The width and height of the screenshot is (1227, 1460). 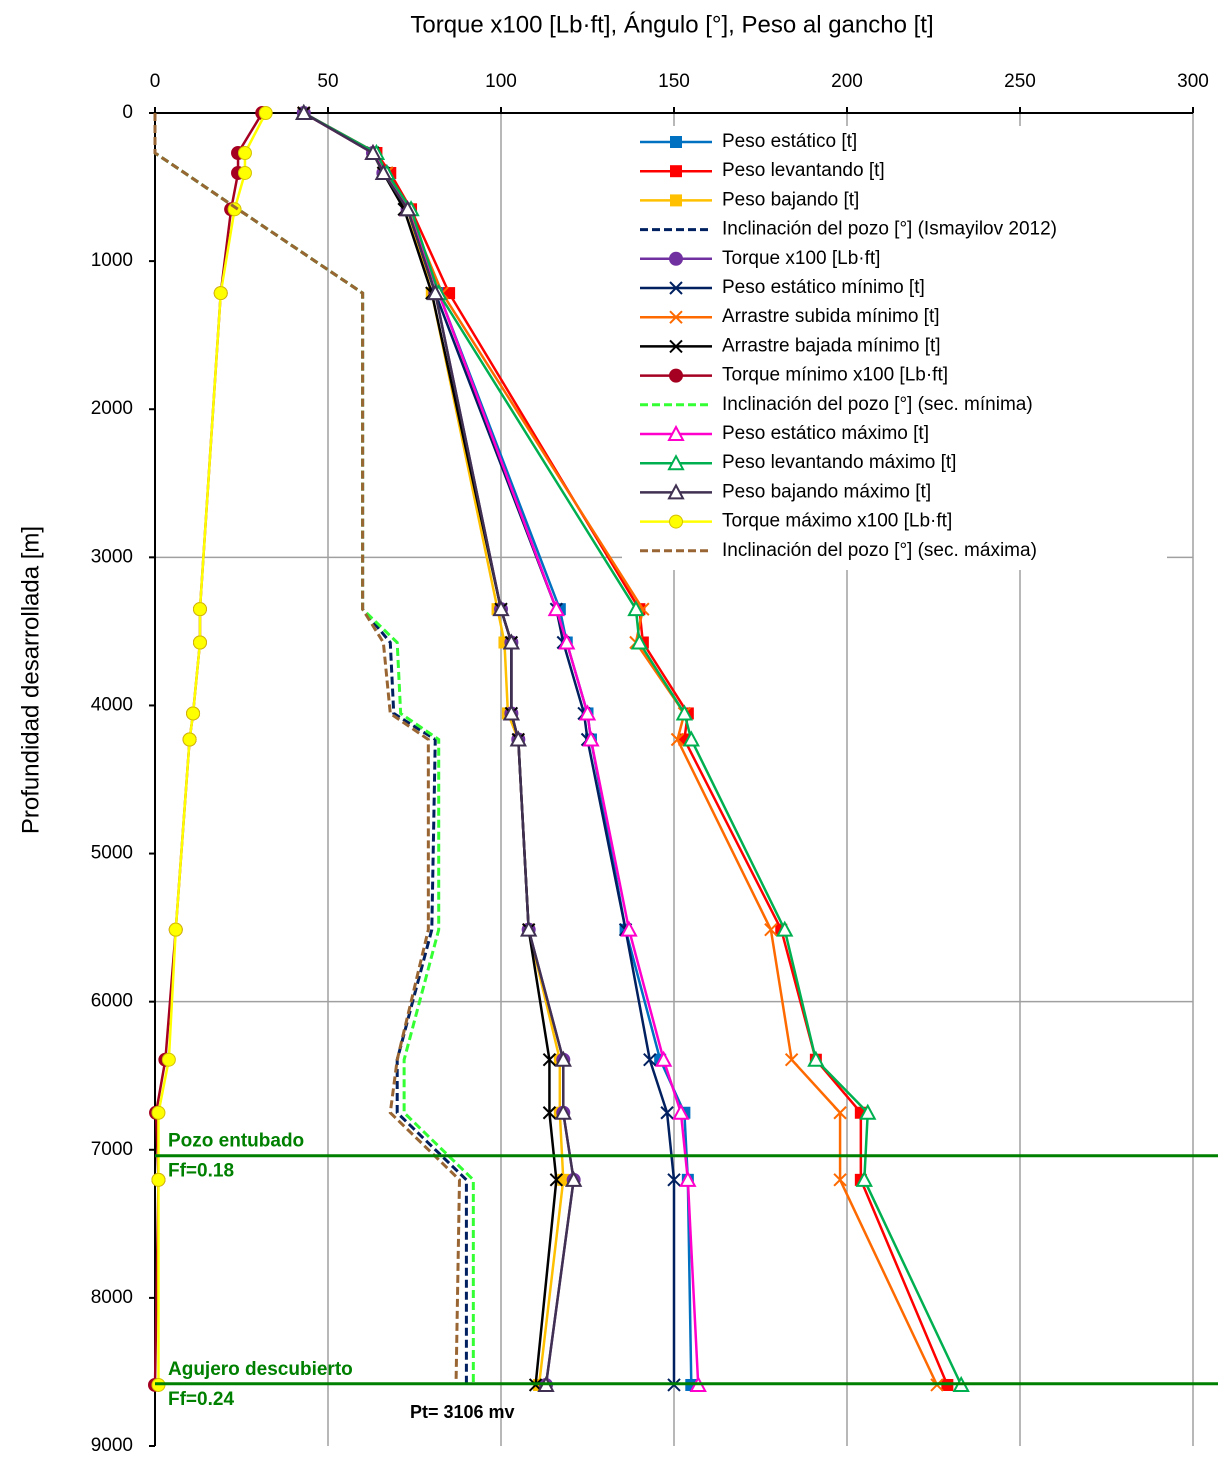 I want to click on y-tick-label: 1000, so click(x=112, y=260).